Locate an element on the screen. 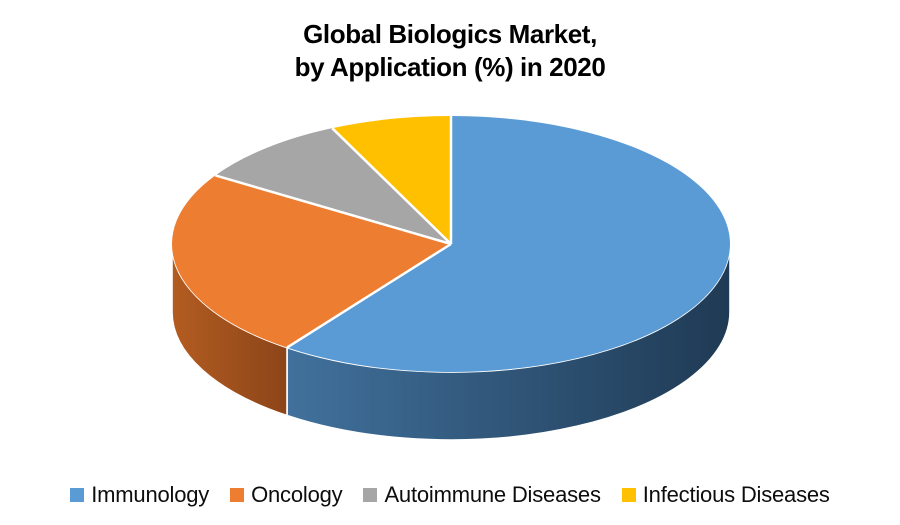 The height and width of the screenshot is (525, 900). legend-swatch-infectious-diseases is located at coordinates (628, 495).